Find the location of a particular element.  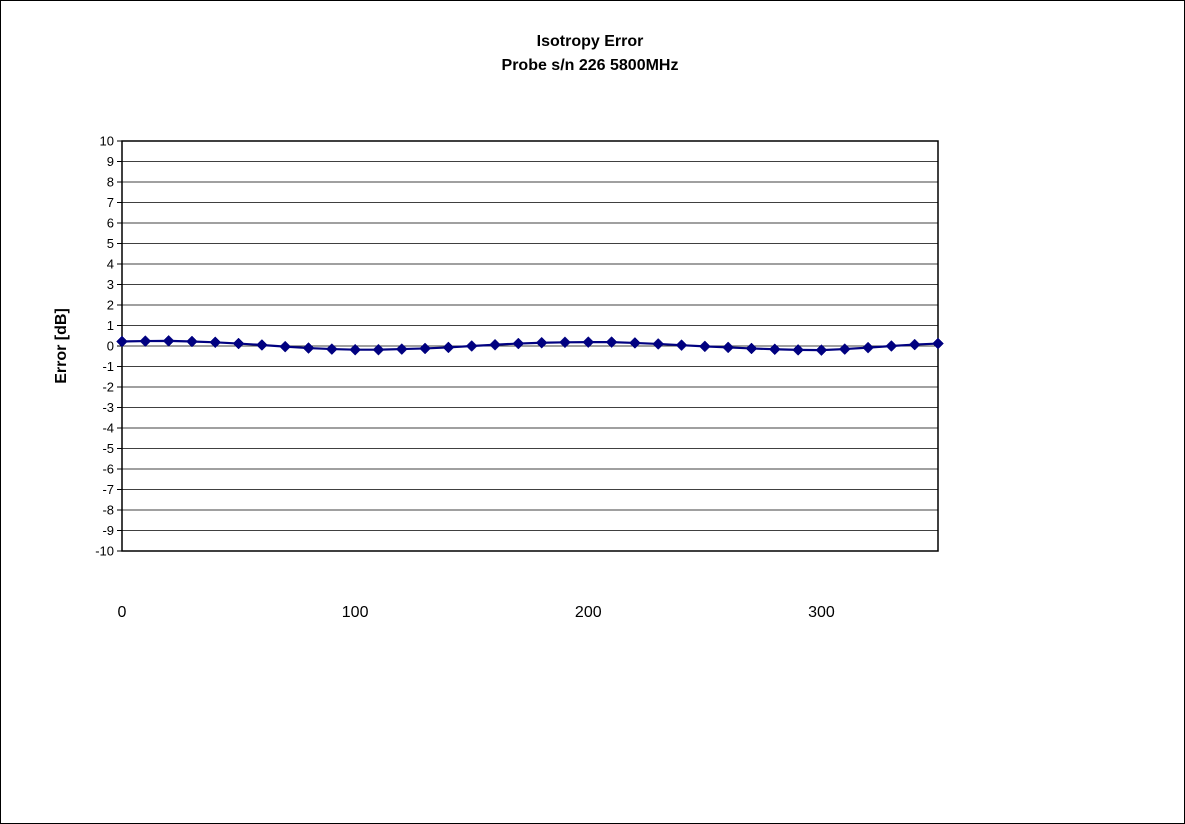

series-line is located at coordinates (530, 345).